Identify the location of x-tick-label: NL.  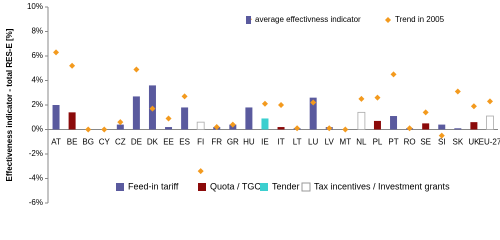
(361, 142).